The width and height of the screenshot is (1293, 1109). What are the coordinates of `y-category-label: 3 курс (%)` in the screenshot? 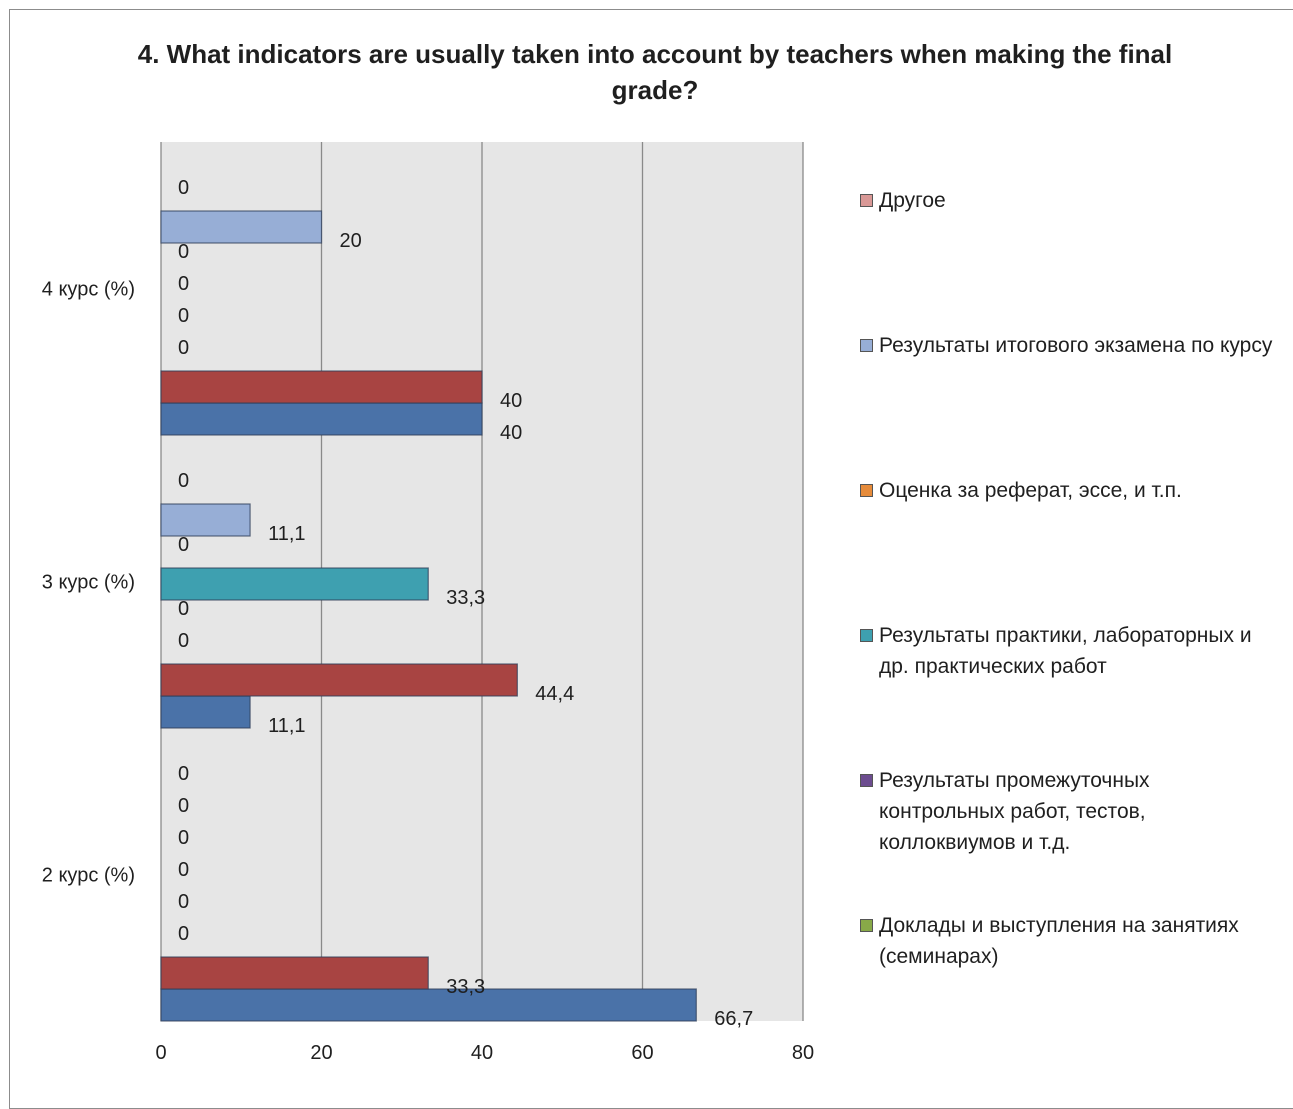 It's located at (88, 583).